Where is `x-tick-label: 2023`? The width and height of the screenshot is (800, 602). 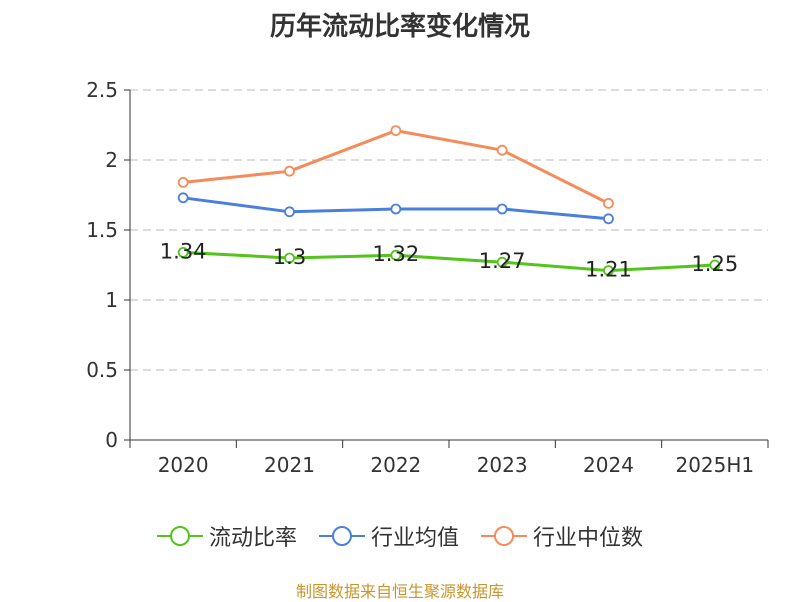 x-tick-label: 2023 is located at coordinates (502, 465).